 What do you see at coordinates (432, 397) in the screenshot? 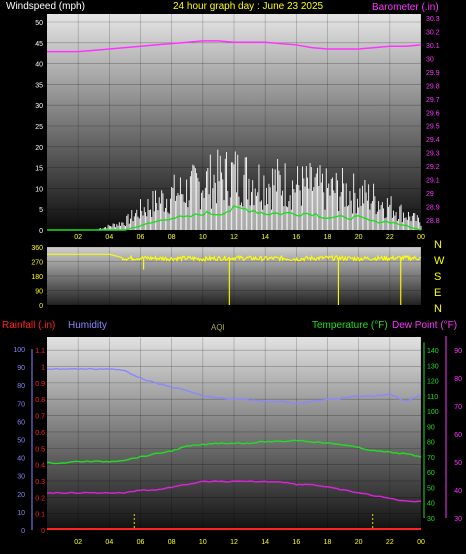
I see `temperature-y-tick: 110` at bounding box center [432, 397].